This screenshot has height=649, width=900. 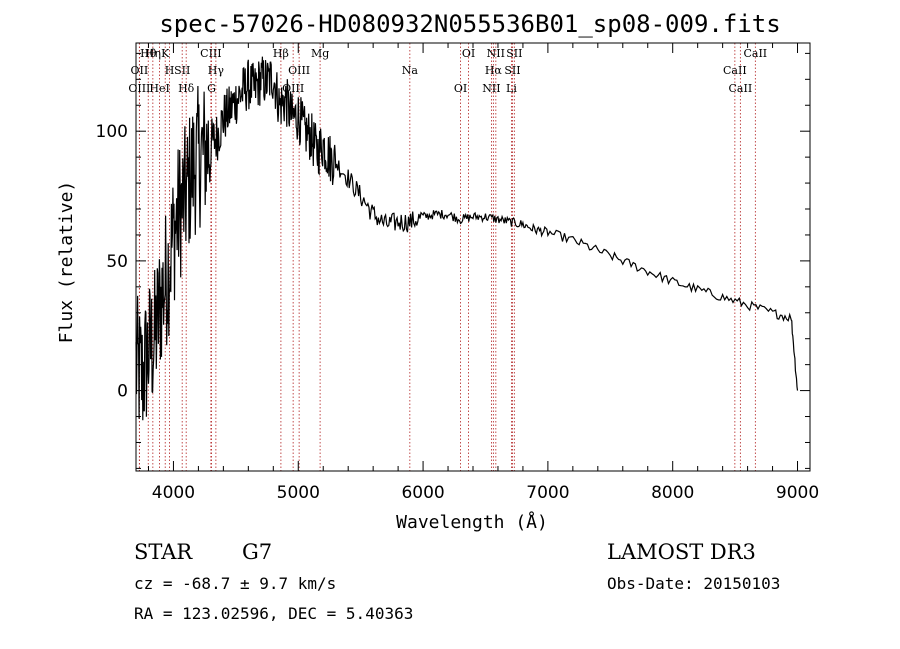 I want to click on survey-name: LAMOST DR3, so click(x=681, y=552).